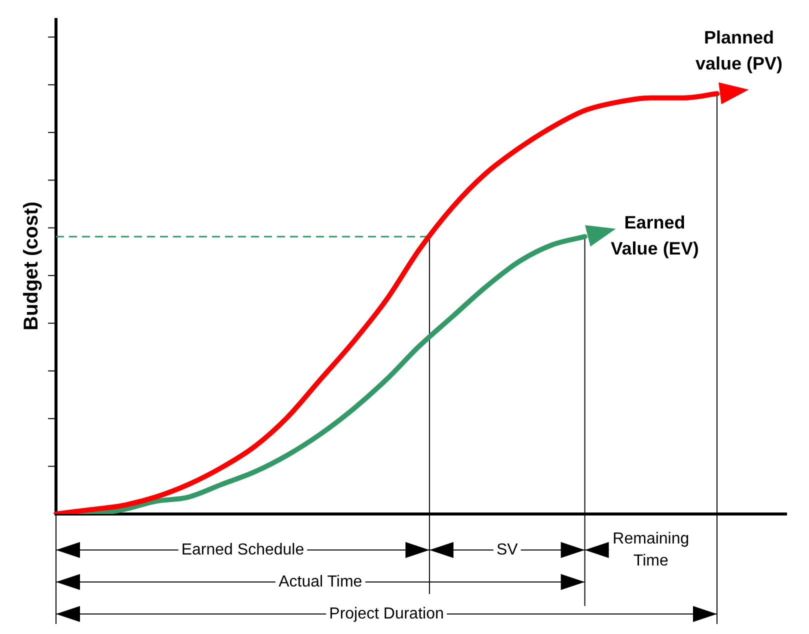 The image size is (809, 634). Describe the element at coordinates (320, 581) in the screenshot. I see `text: Actual Time` at that location.